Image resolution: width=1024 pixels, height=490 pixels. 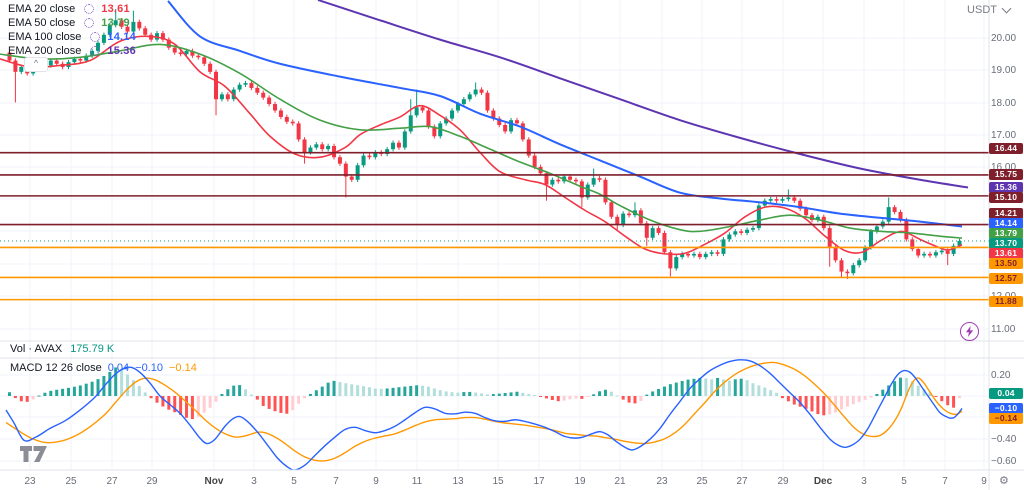 What do you see at coordinates (1006, 278) in the screenshot?
I see `price-line-badge: 12.57` at bounding box center [1006, 278].